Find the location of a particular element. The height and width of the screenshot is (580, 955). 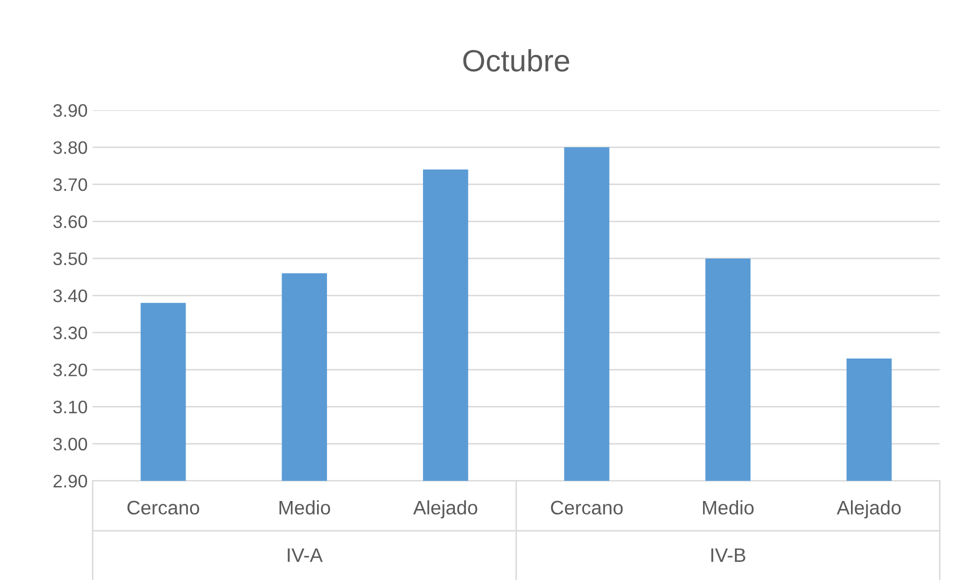

text: IV-A is located at coordinates (305, 555).